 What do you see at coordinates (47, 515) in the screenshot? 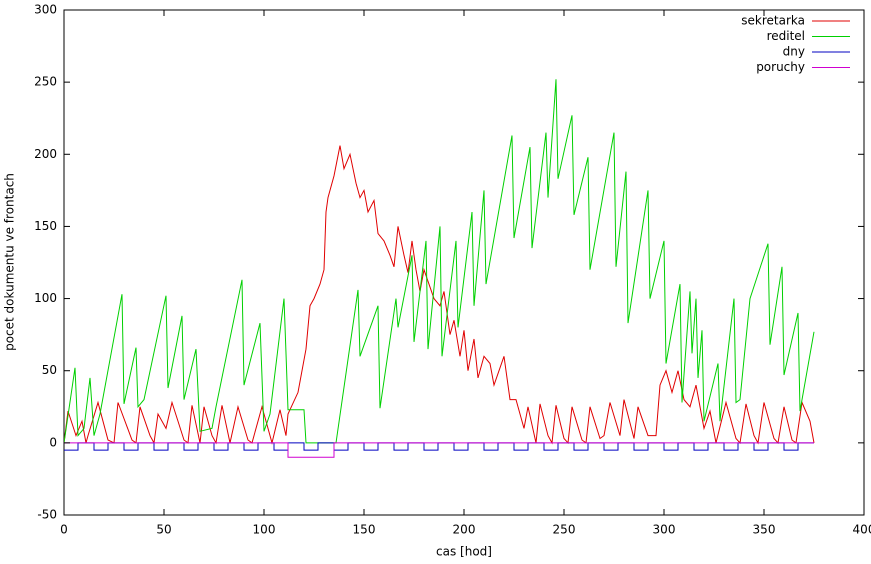
I see `y-tick-label: -50` at bounding box center [47, 515].